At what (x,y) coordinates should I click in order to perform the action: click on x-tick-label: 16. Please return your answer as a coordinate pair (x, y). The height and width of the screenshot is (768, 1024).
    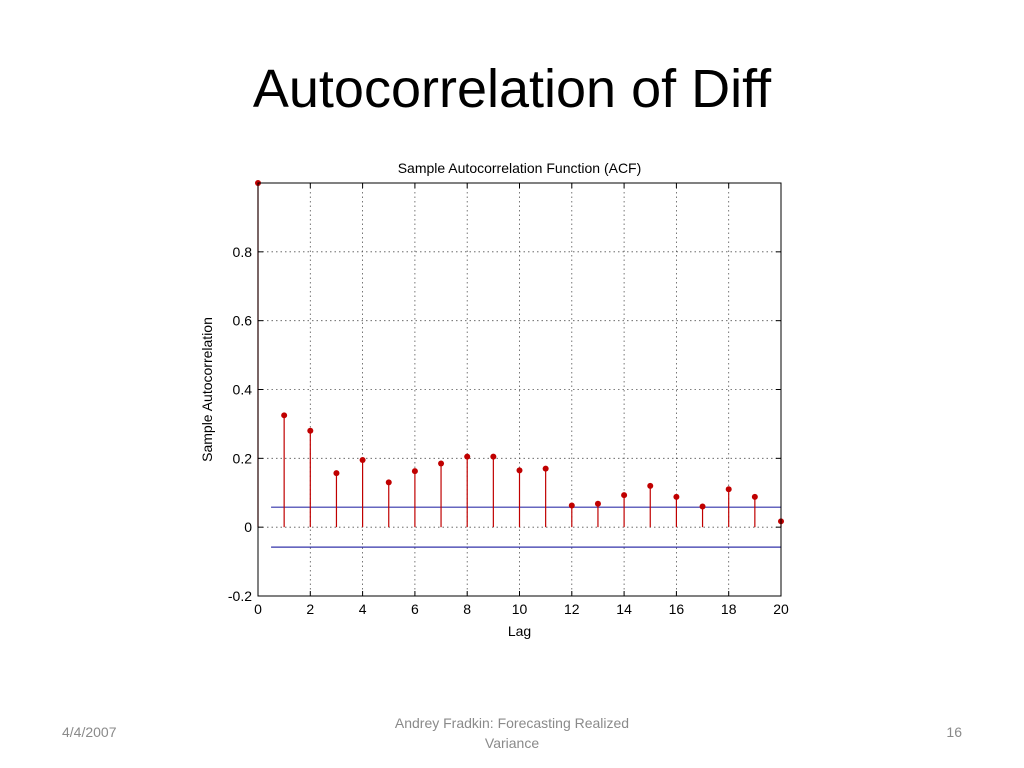
    Looking at the image, I should click on (677, 609).